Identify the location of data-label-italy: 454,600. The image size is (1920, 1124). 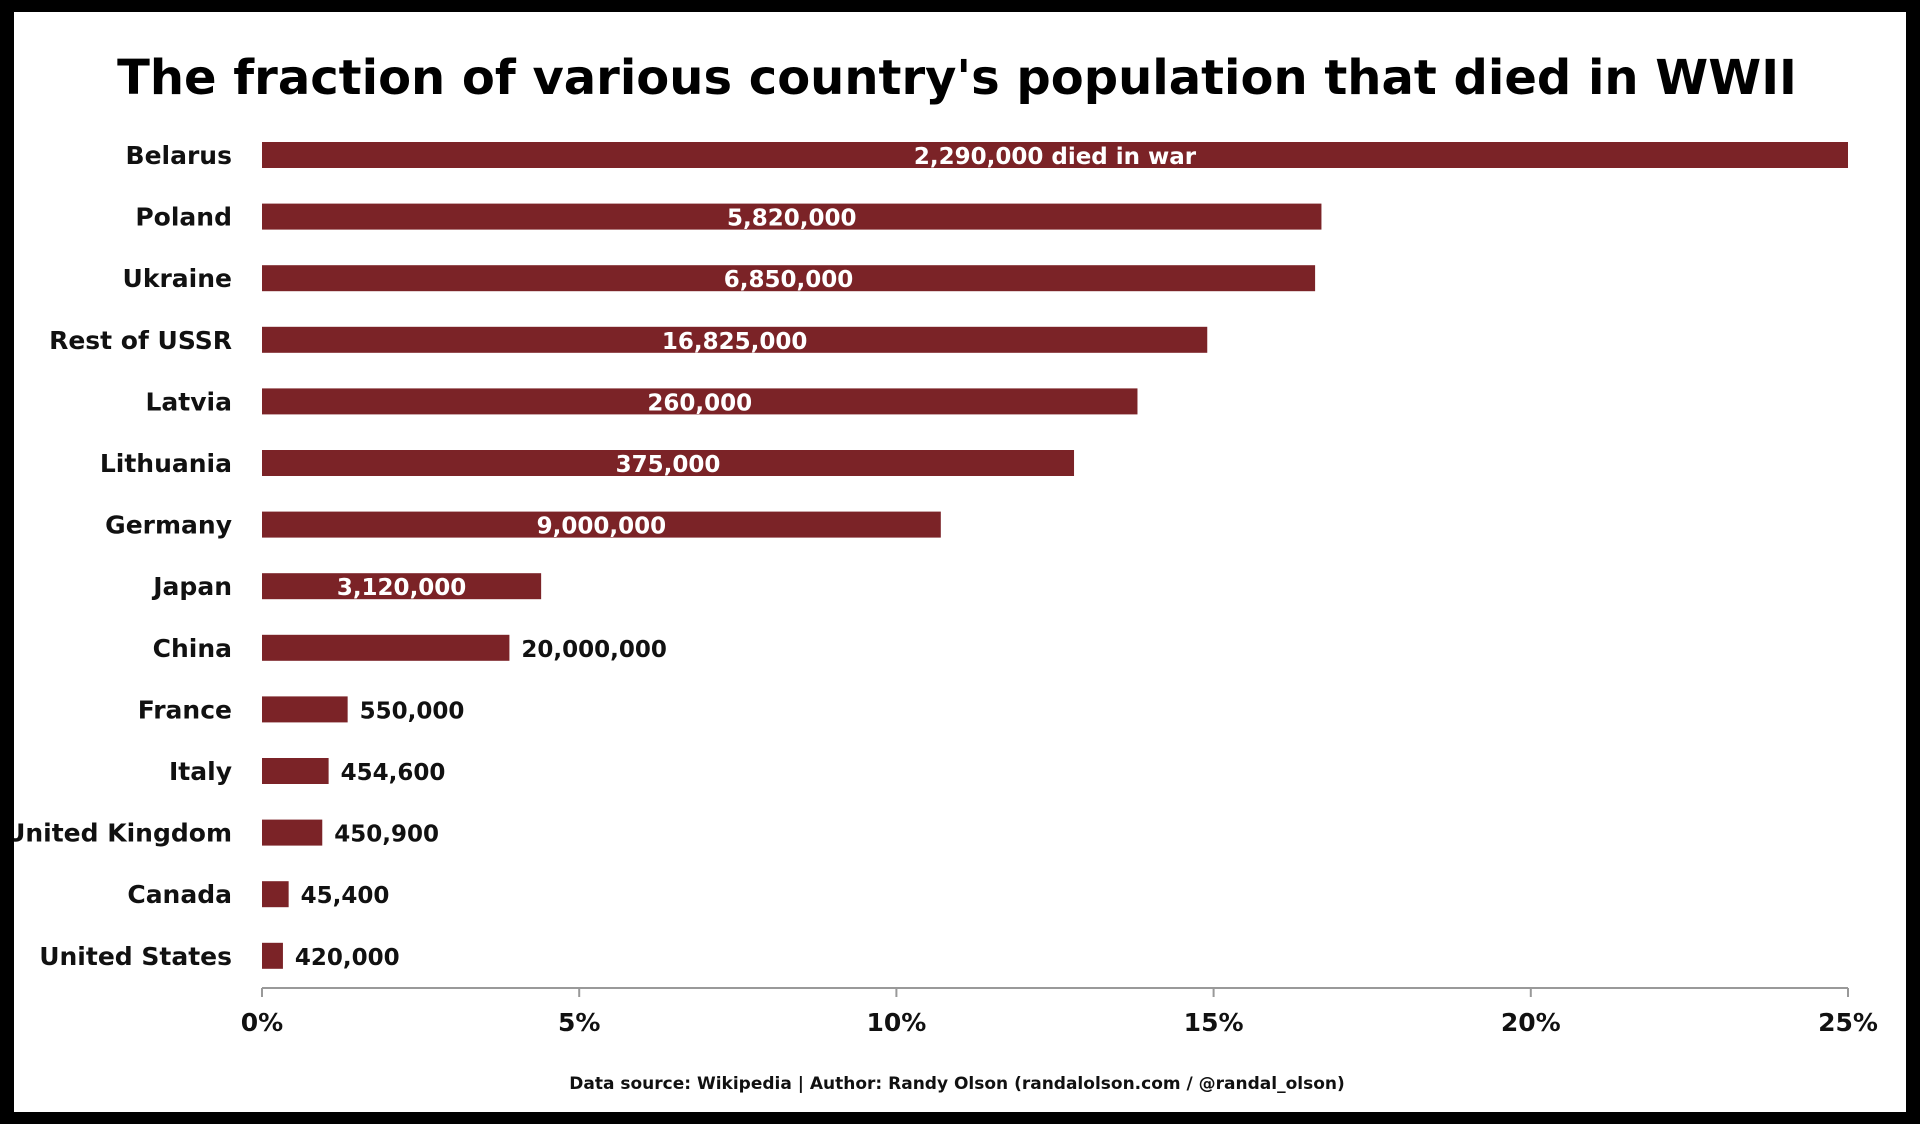
(393, 773).